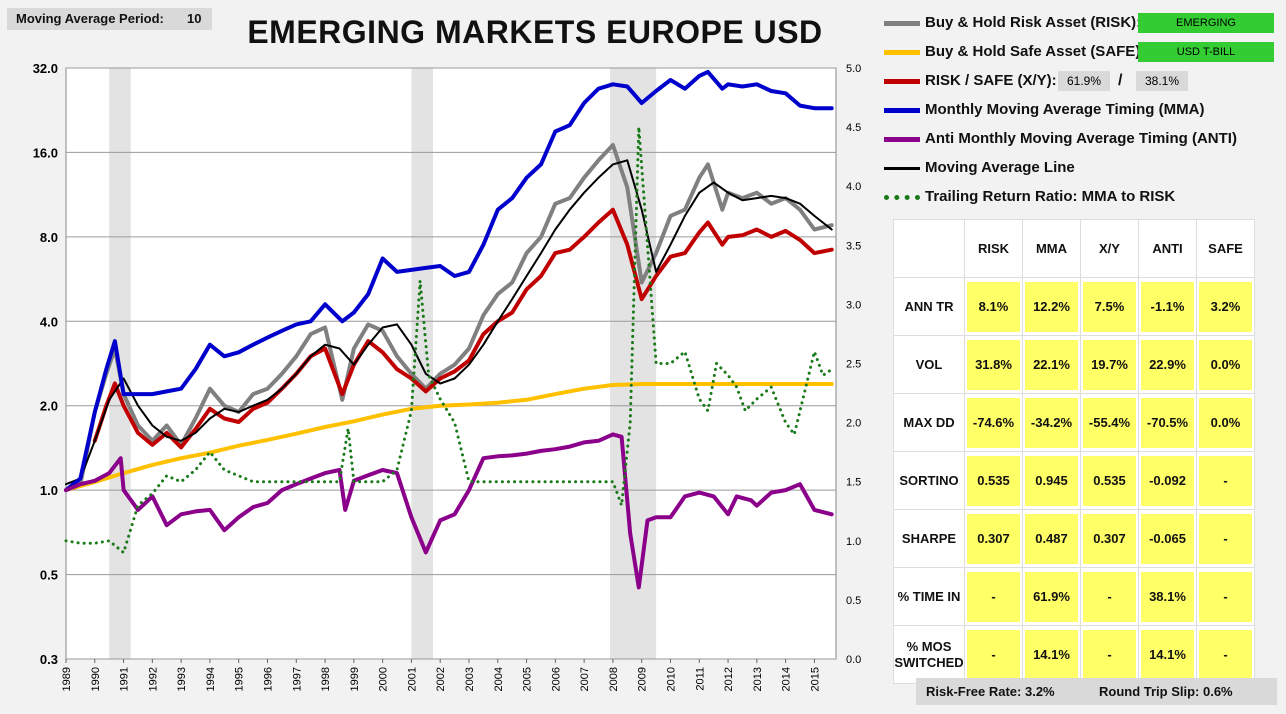  Describe the element at coordinates (1109, 306) in the screenshot. I see `stat-cell: 7.5%` at that location.